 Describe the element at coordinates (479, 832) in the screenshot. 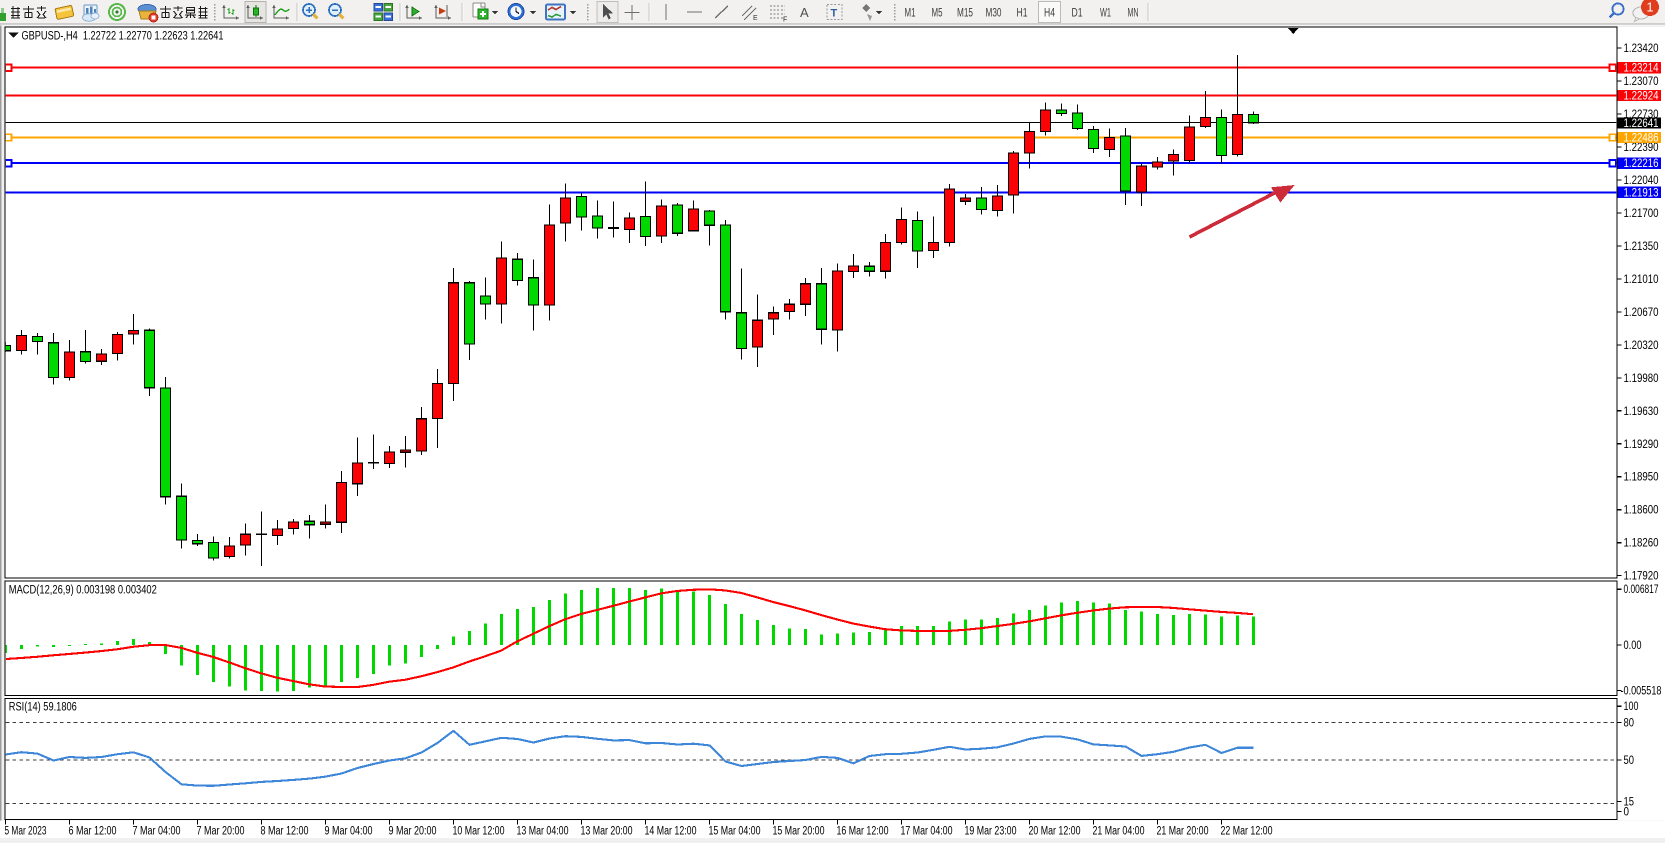

I see `svg-text: 10 Mar 12:00` at that location.